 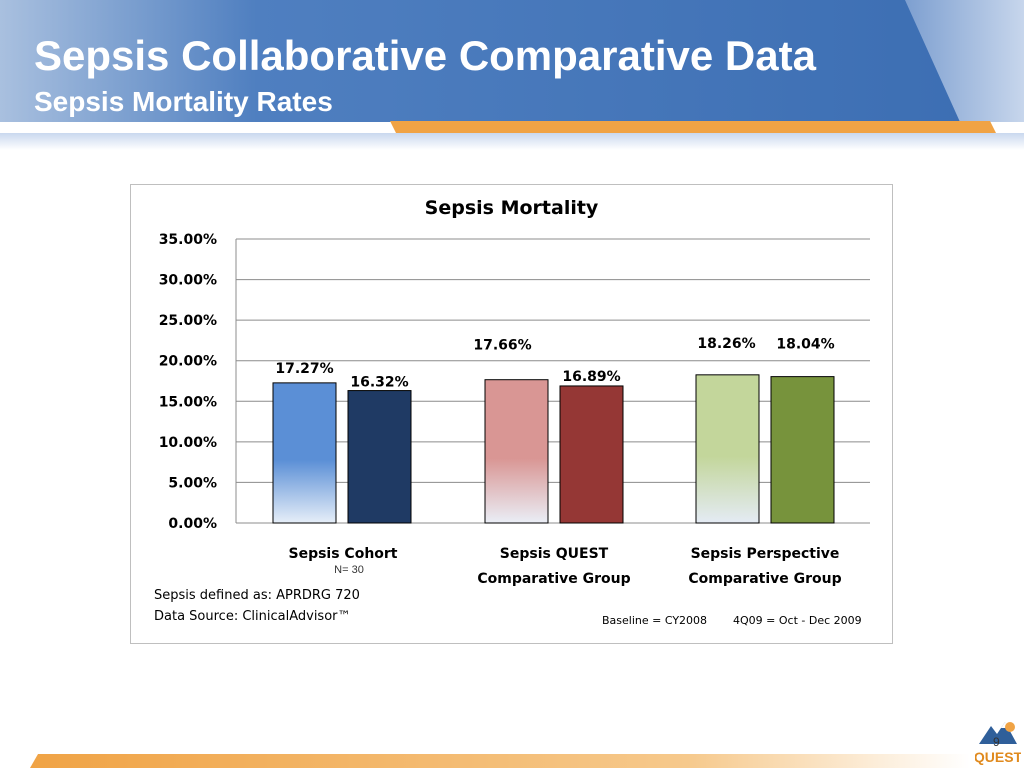 I want to click on y-tick-label: 15.00%, so click(x=188, y=402).